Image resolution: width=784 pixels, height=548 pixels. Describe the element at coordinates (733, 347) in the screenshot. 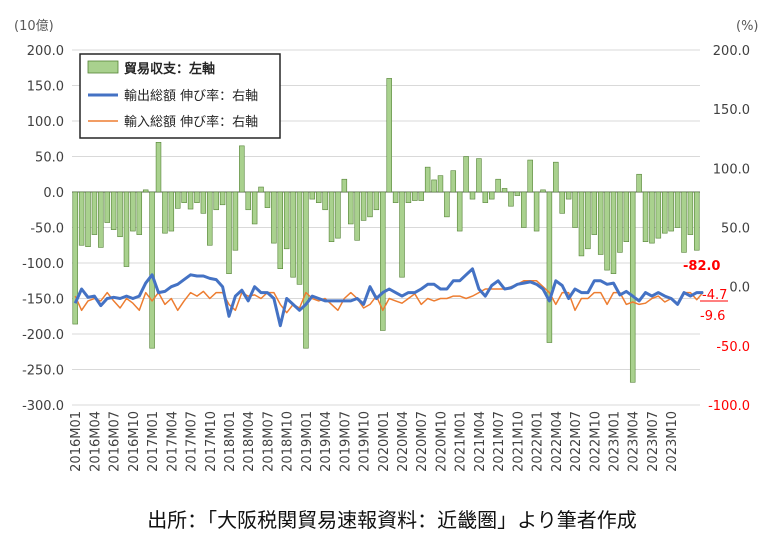

I see `right-tick-label: -50.0` at that location.